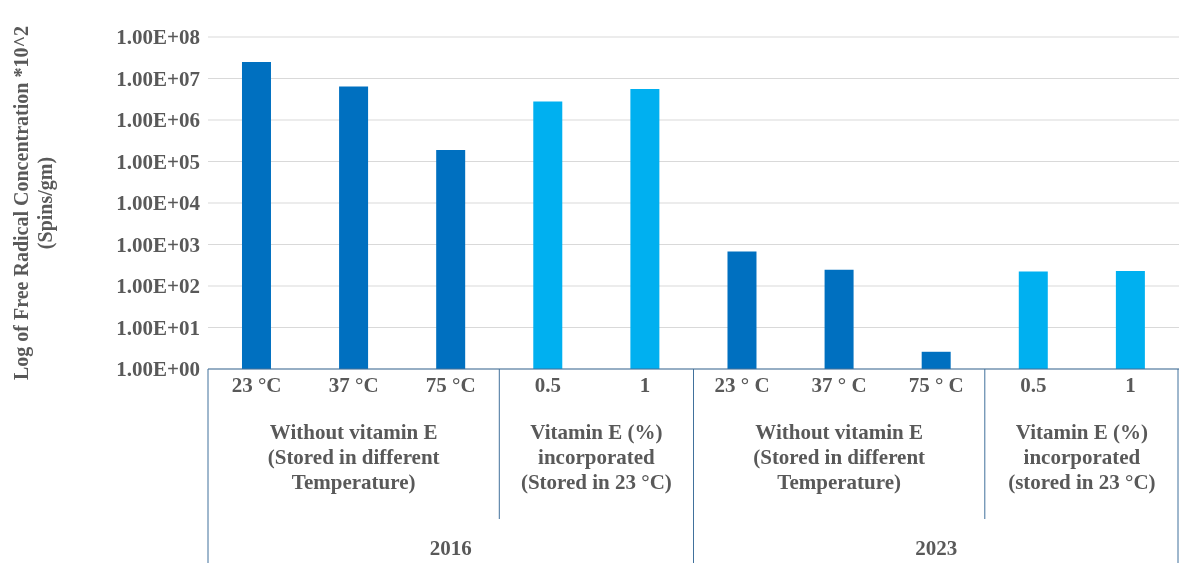 The width and height of the screenshot is (1179, 563). Describe the element at coordinates (158, 244) in the screenshot. I see `y-tick-label: 1.00E+03` at that location.